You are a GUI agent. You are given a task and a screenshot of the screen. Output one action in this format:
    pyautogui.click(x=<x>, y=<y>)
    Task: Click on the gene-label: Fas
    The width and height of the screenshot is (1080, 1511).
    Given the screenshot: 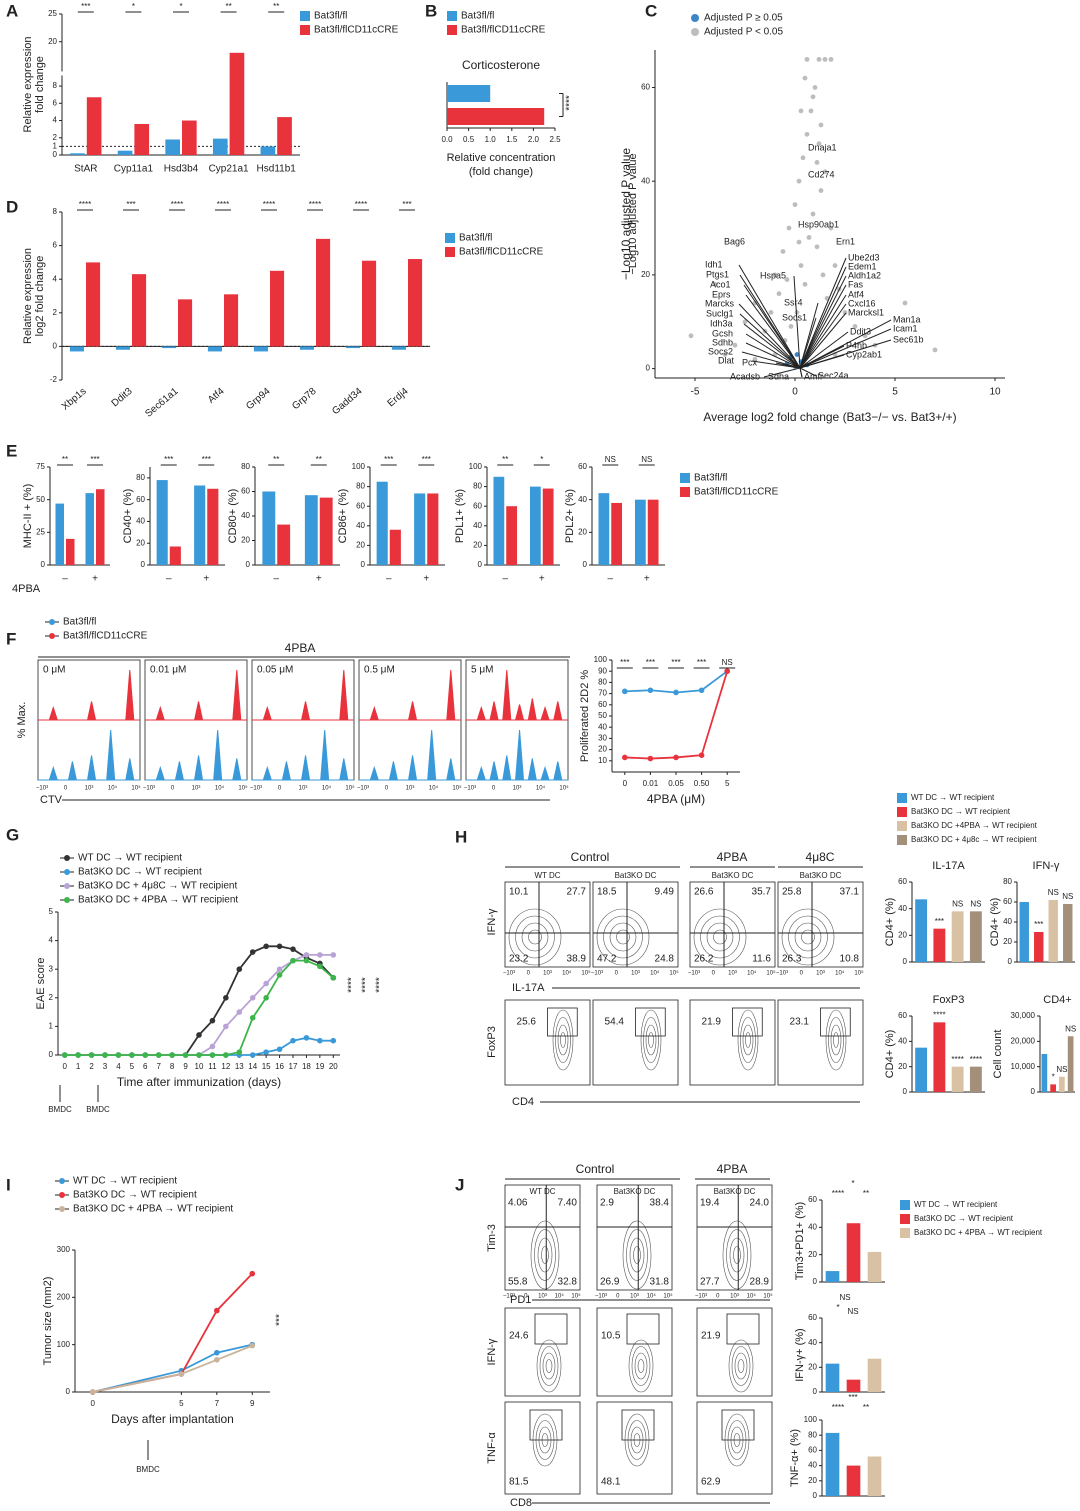 What is the action you would take?
    pyautogui.click(x=856, y=284)
    